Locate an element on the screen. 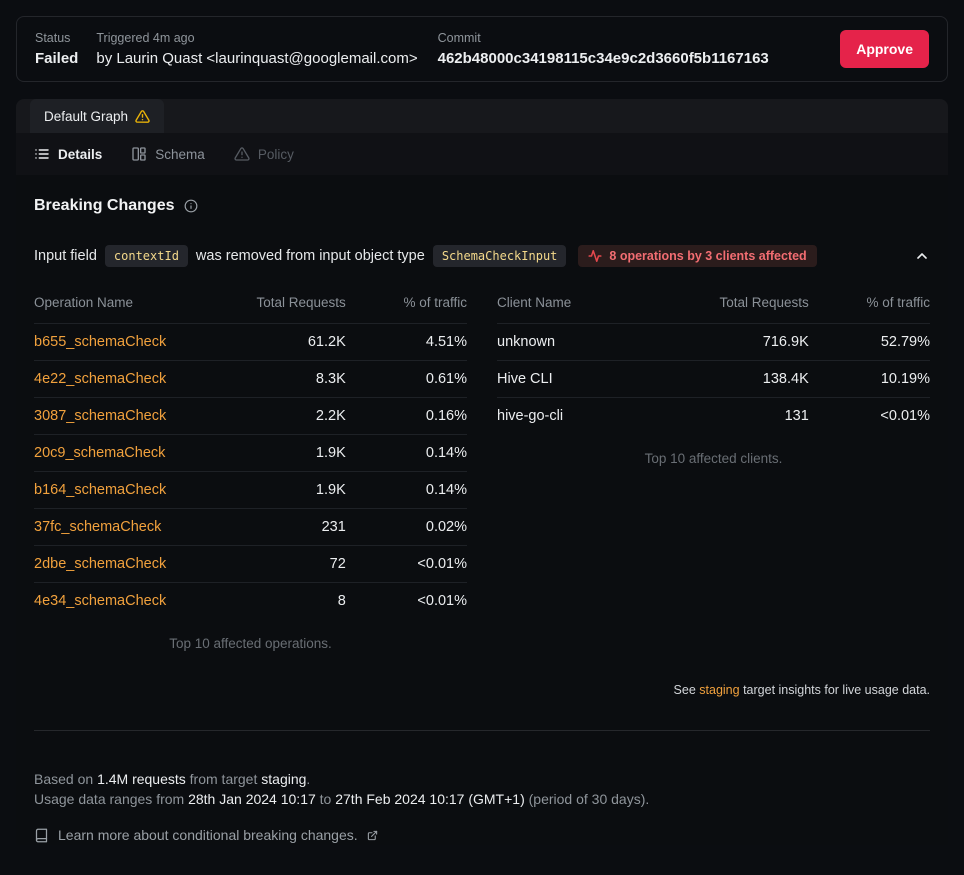 This screenshot has width=964, height=875. table-row: hive-go-cli 131 <0.01% is located at coordinates (713, 415).